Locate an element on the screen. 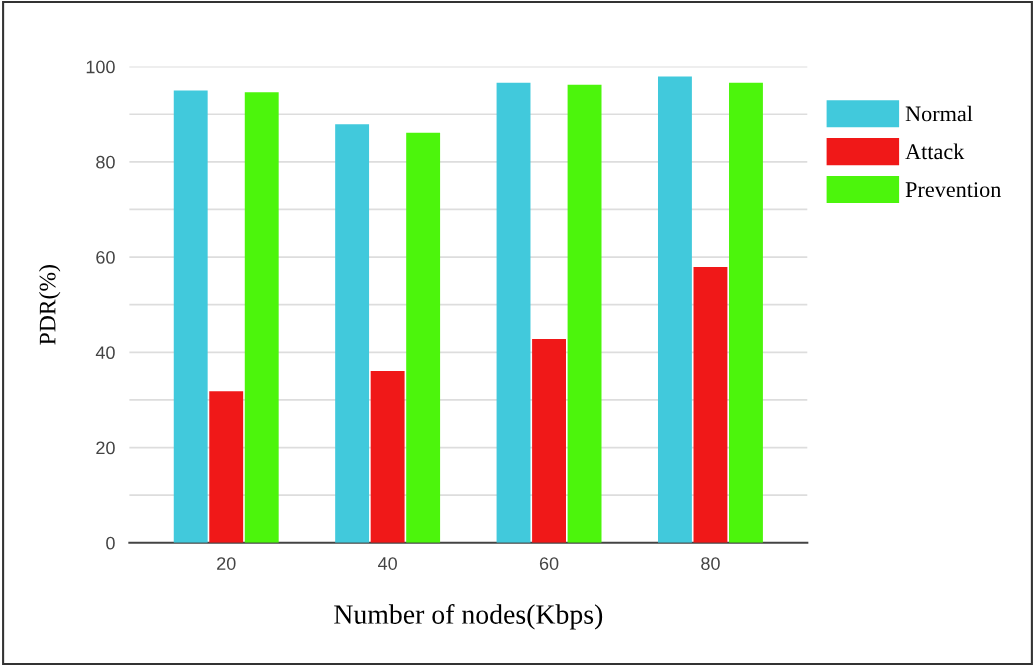 Image resolution: width=1035 pixels, height=666 pixels. y-tick-label: 100 is located at coordinates (100, 67).